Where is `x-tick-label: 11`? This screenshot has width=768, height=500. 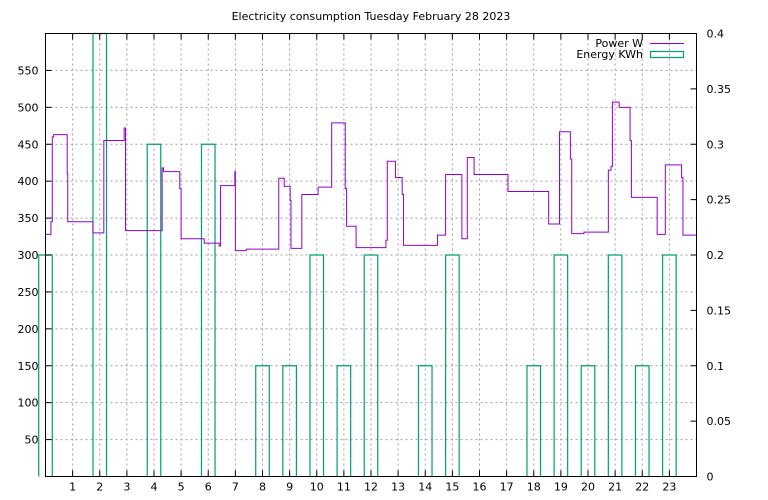
x-tick-label: 11 is located at coordinates (344, 487).